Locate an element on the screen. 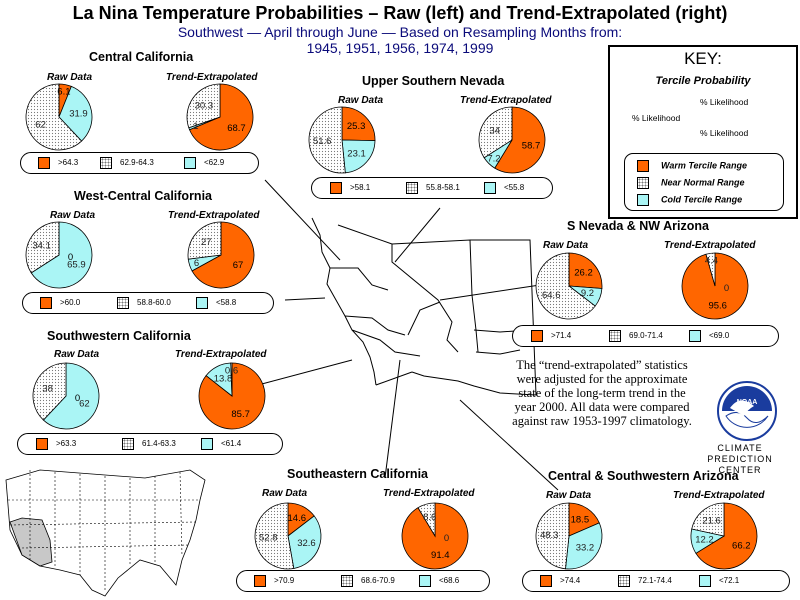  legend-item-near: 68.6-70.9 is located at coordinates (368, 581).